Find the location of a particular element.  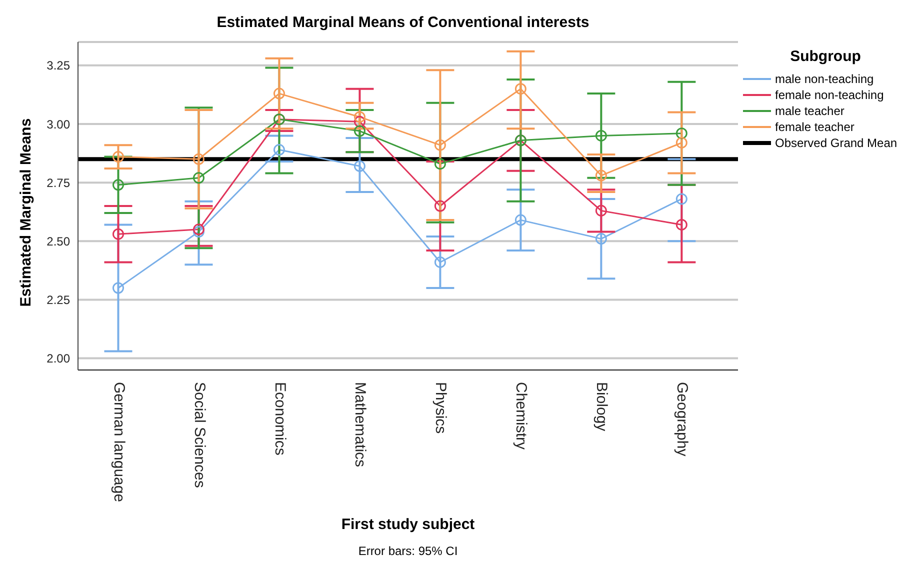

y-axis-title: Estimated Marginal Means is located at coordinates (26, 212).